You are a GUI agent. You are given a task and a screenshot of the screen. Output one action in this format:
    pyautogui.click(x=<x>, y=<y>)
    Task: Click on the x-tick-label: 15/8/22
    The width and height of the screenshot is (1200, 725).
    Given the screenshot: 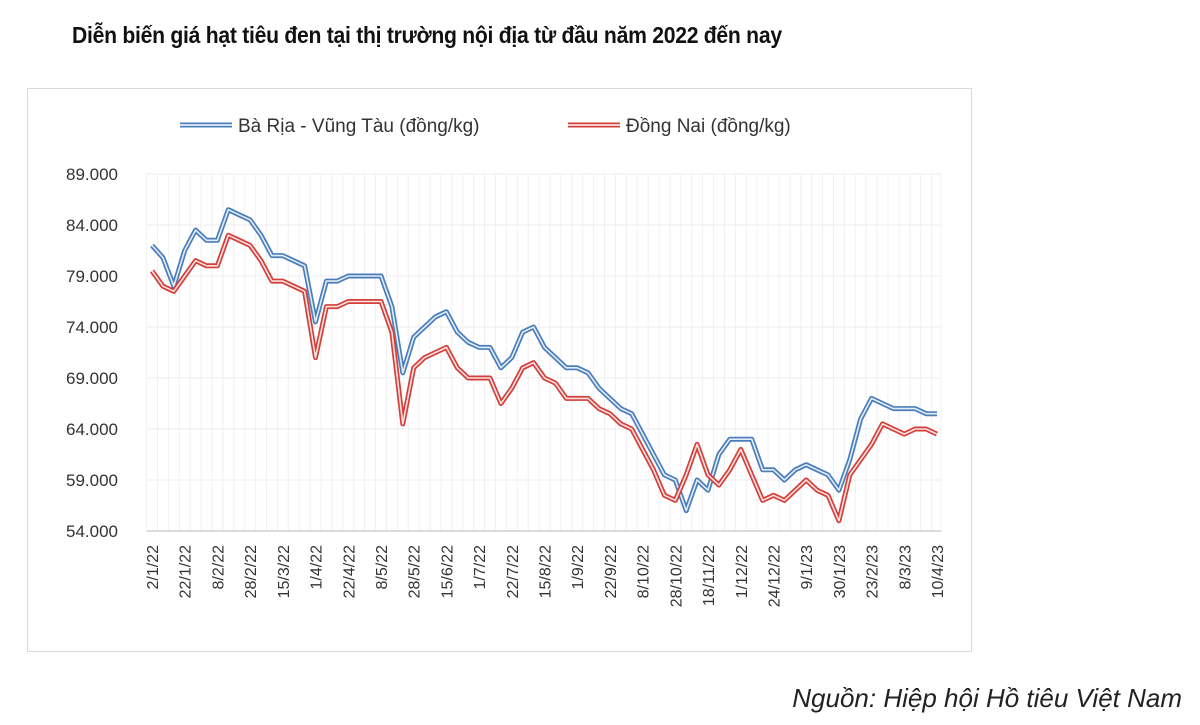 What is the action you would take?
    pyautogui.click(x=546, y=571)
    